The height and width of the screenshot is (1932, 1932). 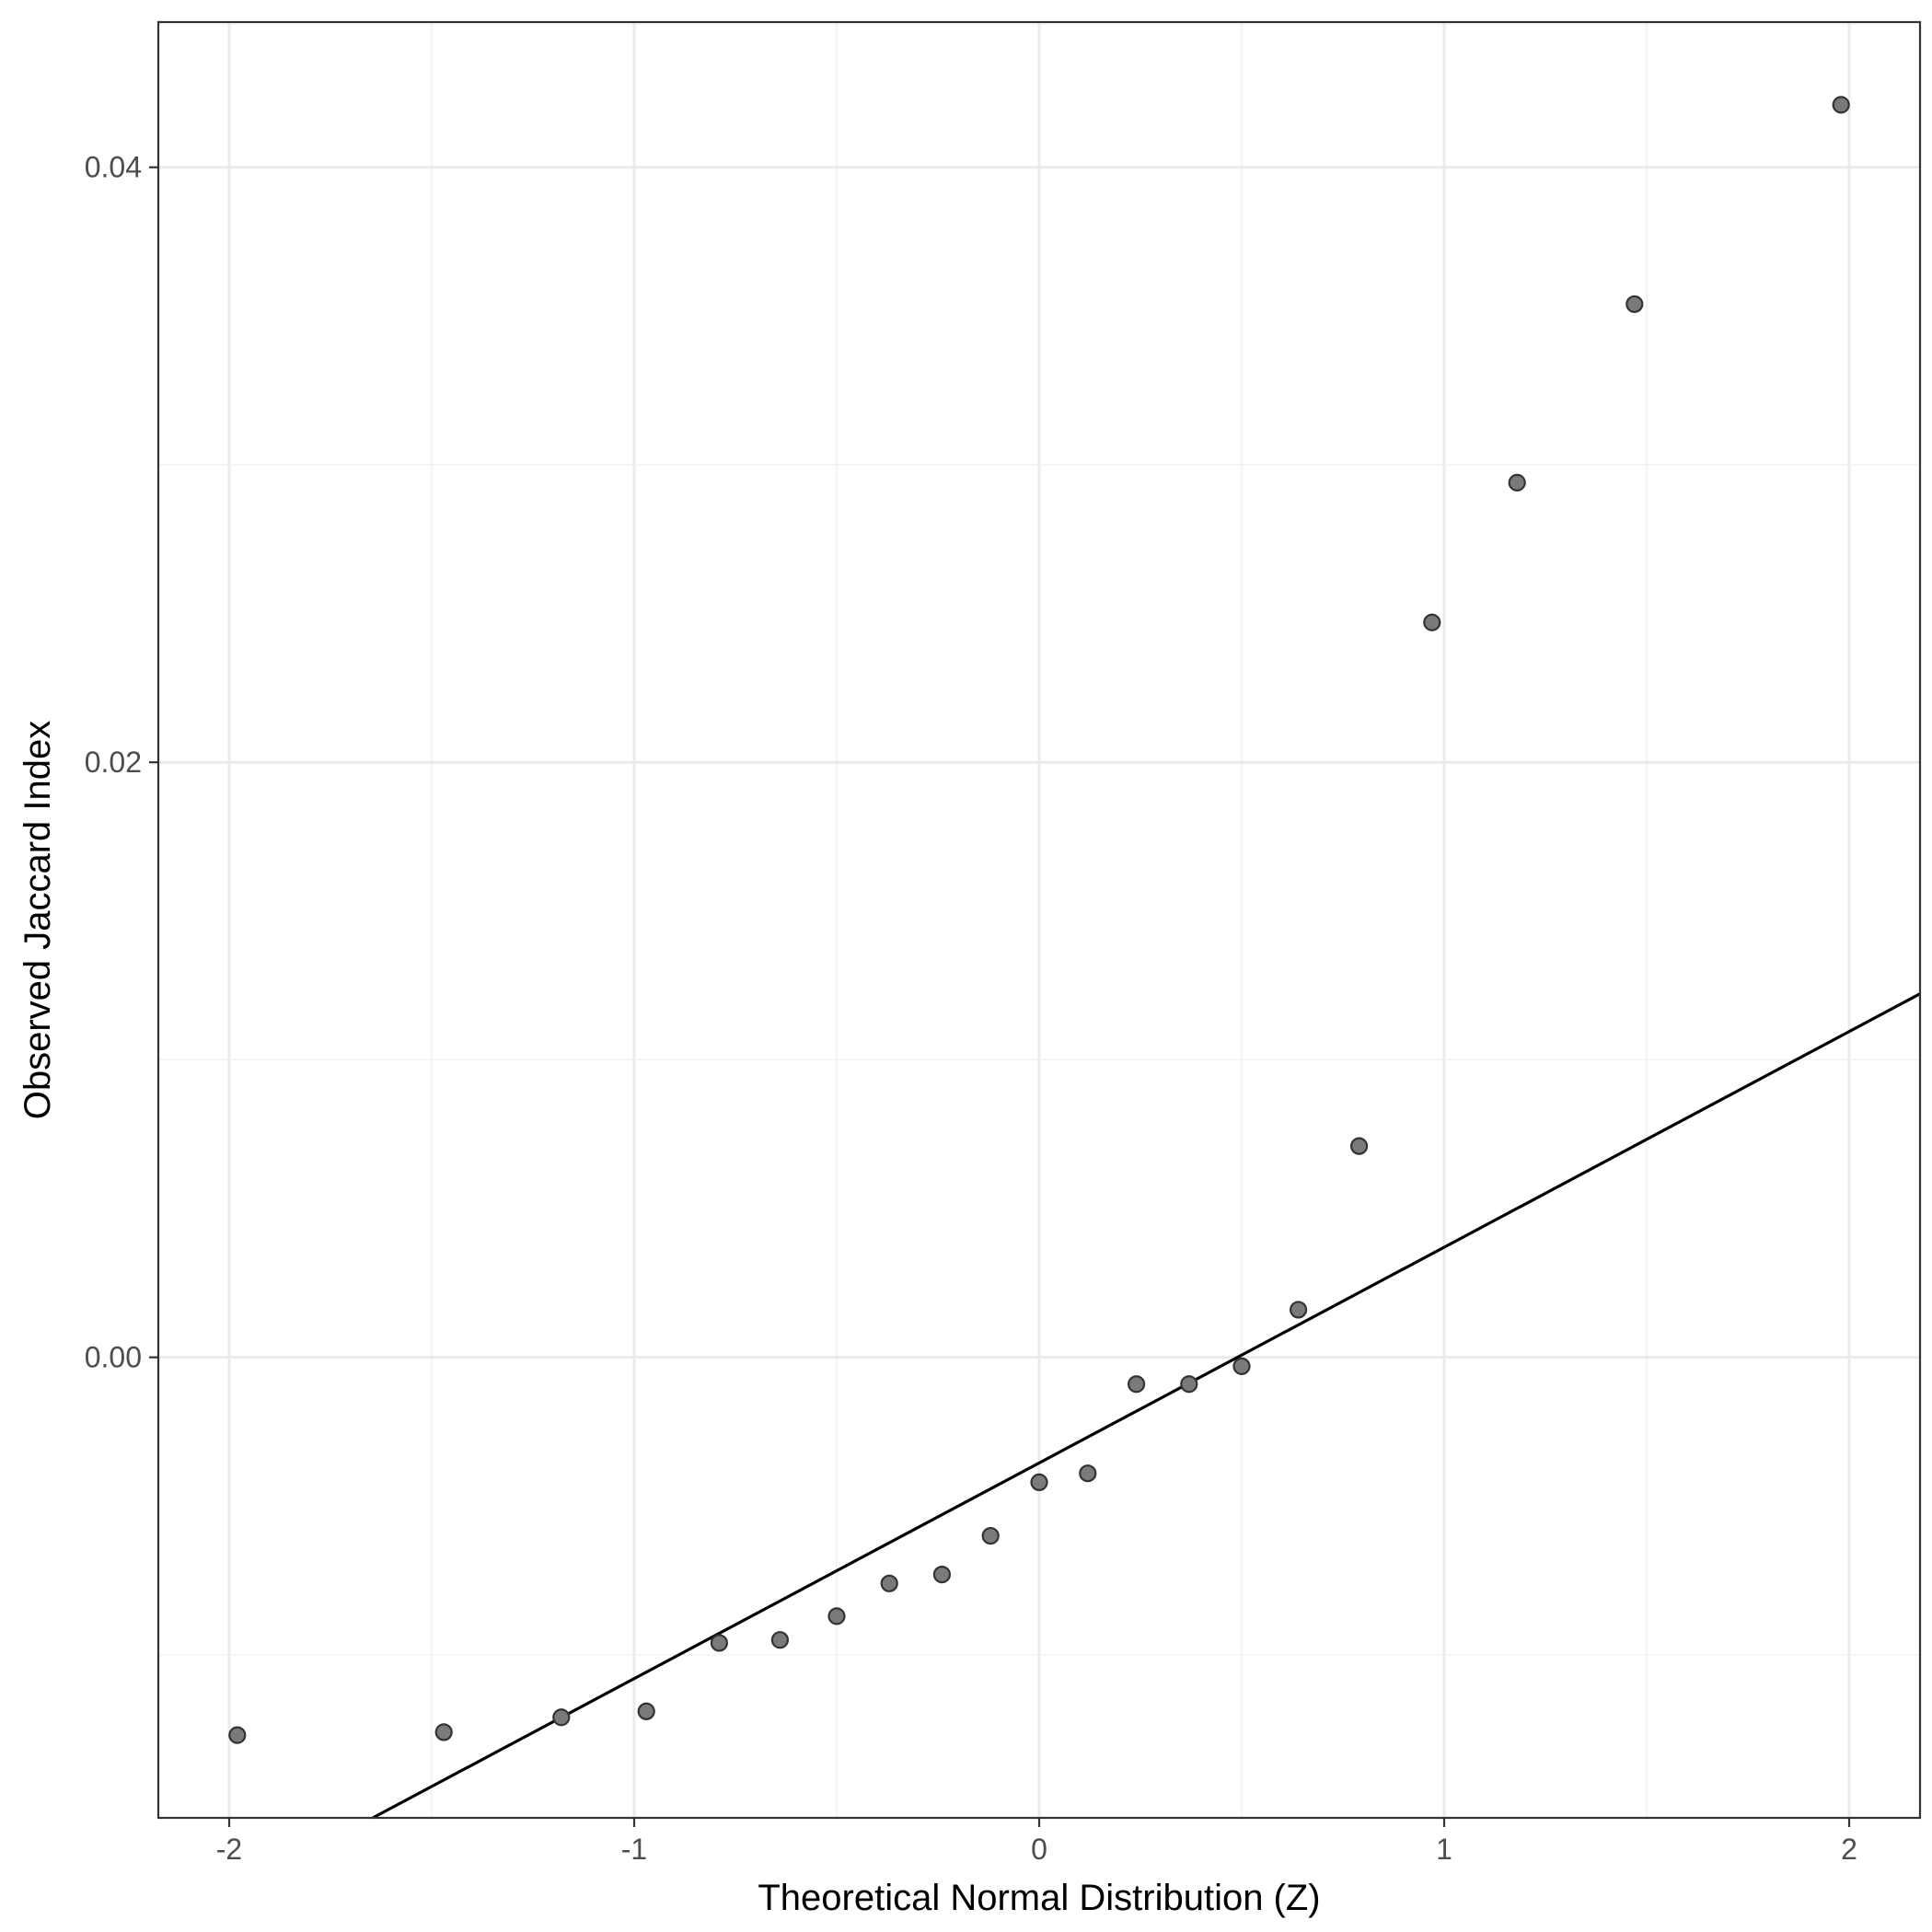 What do you see at coordinates (114, 168) in the screenshot?
I see `y-tick-label: 0.04` at bounding box center [114, 168].